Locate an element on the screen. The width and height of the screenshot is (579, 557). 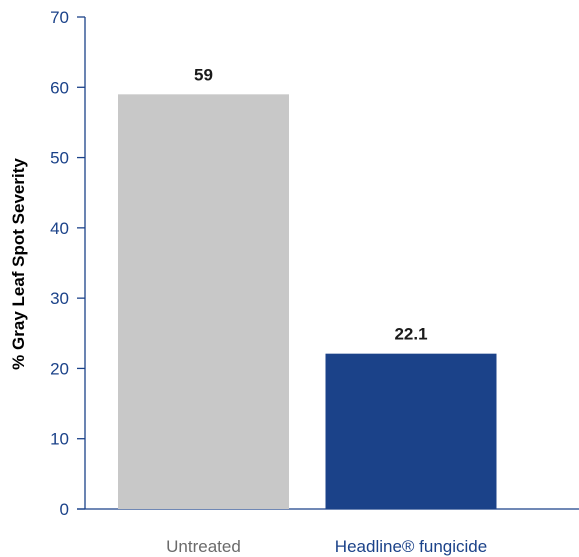
y-ticks: 0 10 20 30 40 50 60 70 is located at coordinates (67, 263).